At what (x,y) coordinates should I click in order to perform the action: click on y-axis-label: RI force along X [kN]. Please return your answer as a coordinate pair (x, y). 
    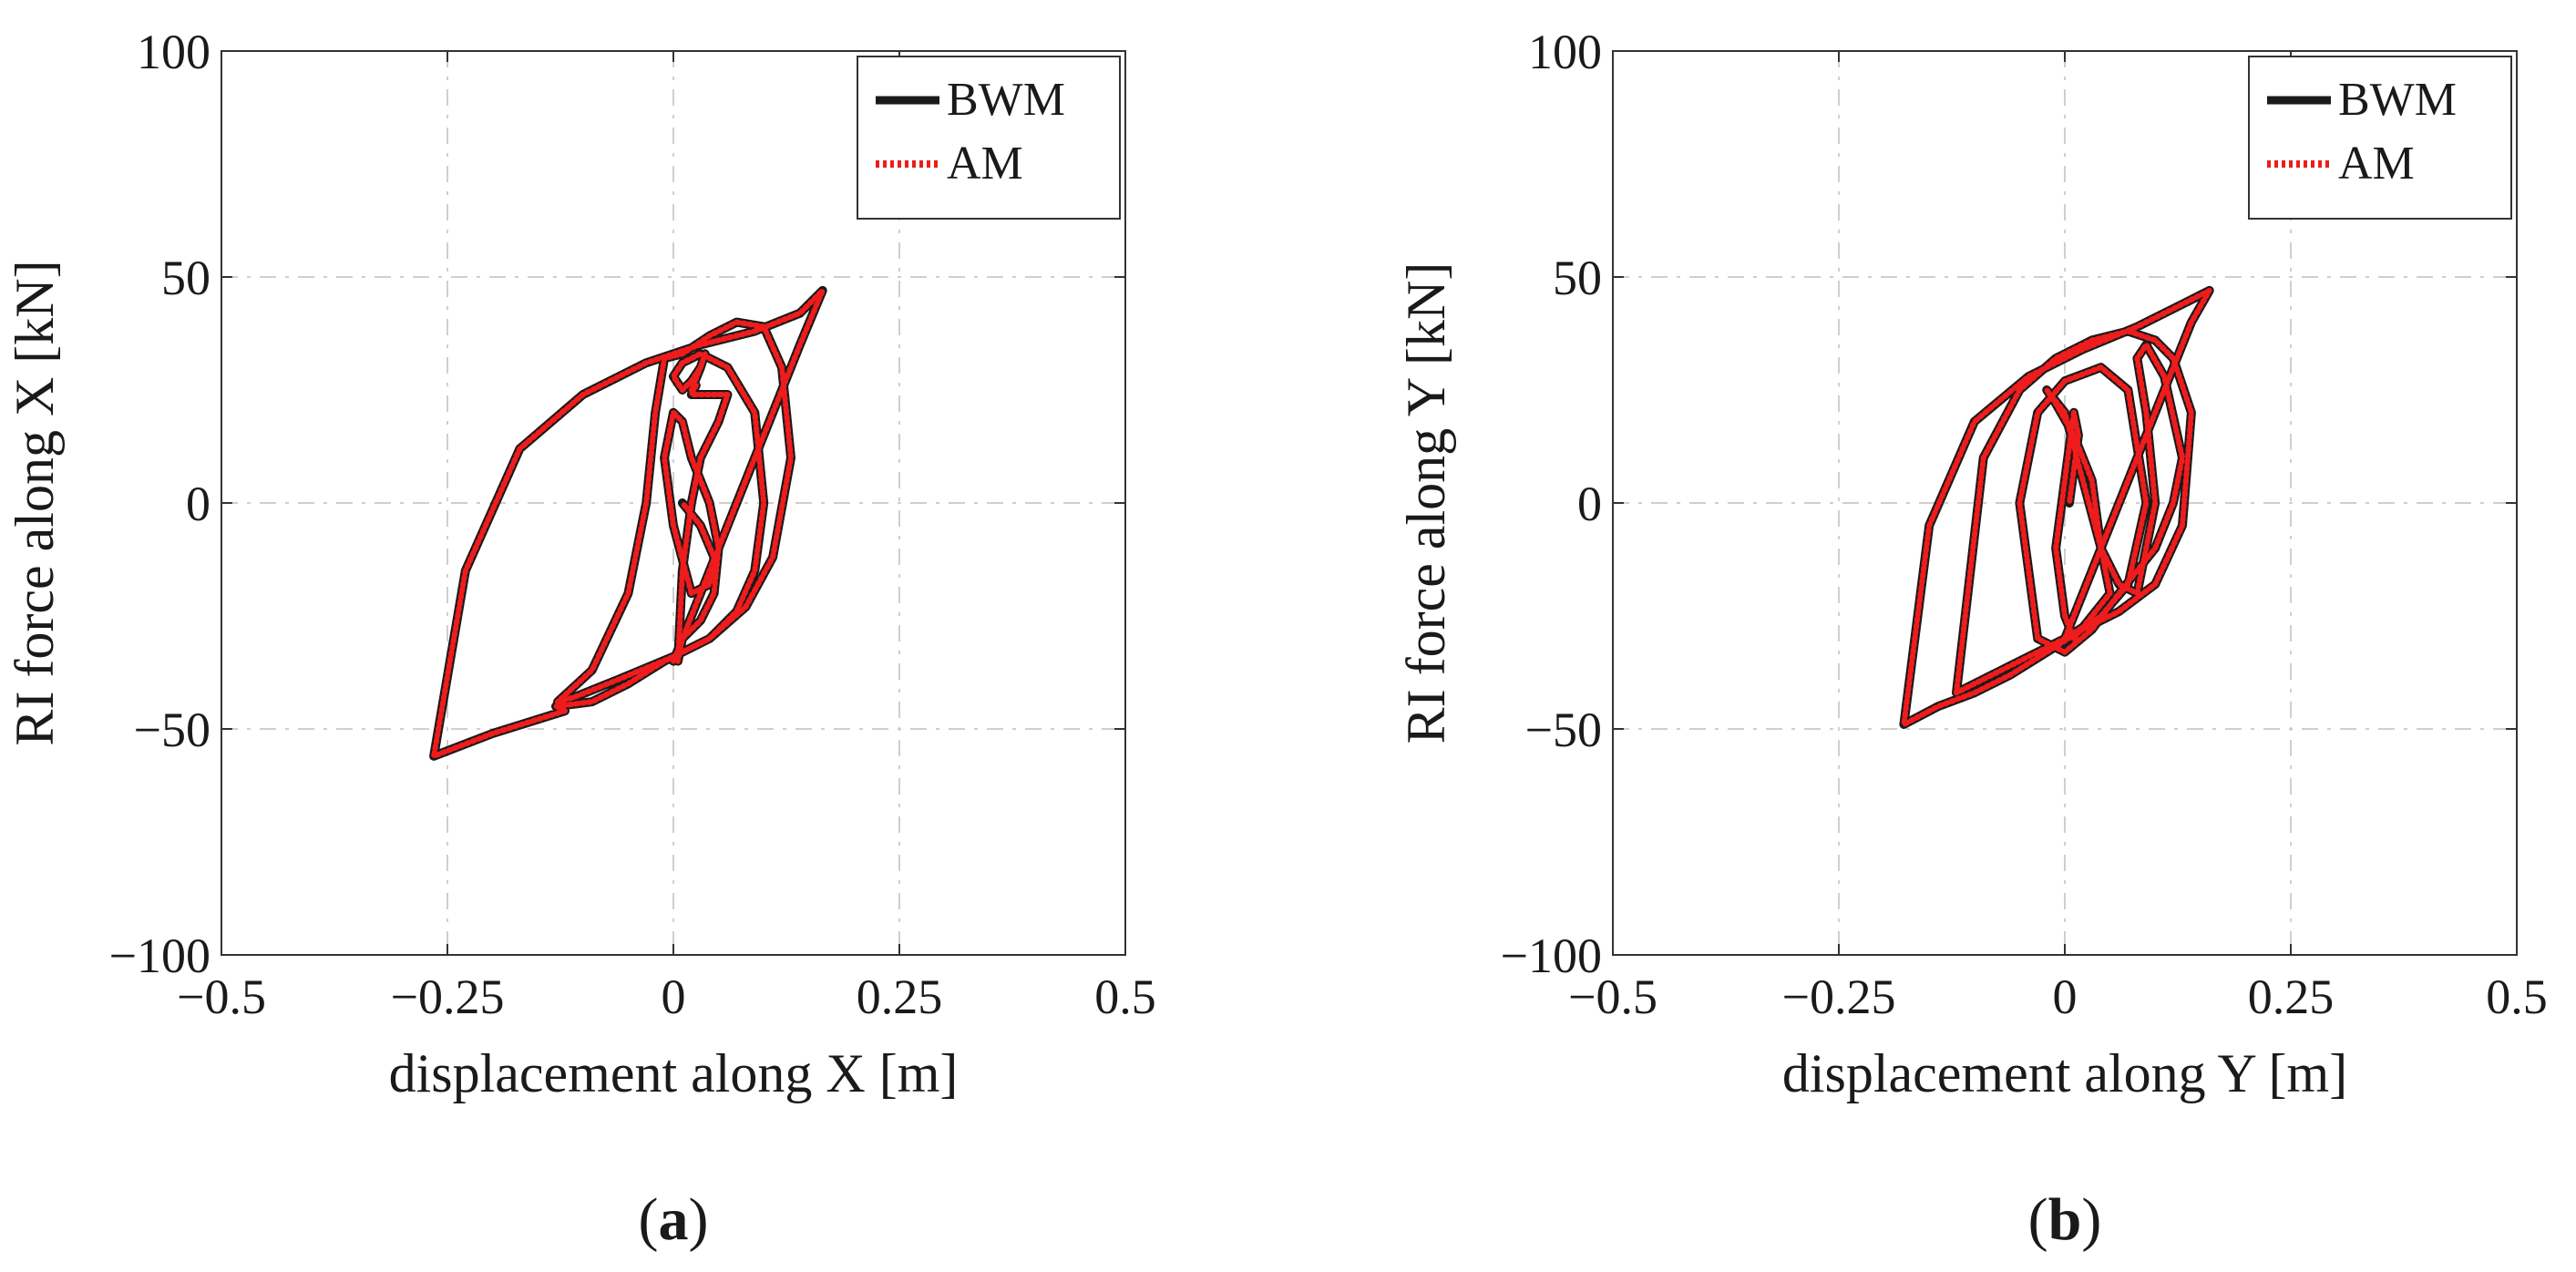
    Looking at the image, I should click on (35, 502).